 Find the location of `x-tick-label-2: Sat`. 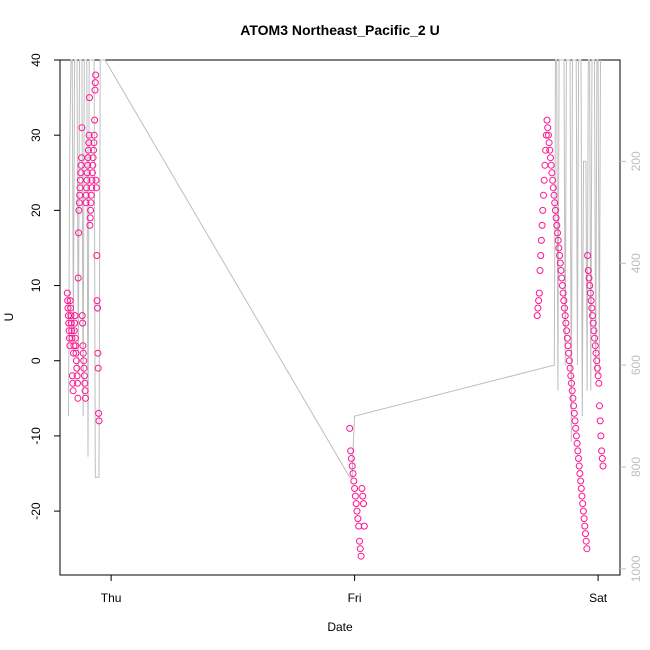

x-tick-label-2: Sat is located at coordinates (598, 598).